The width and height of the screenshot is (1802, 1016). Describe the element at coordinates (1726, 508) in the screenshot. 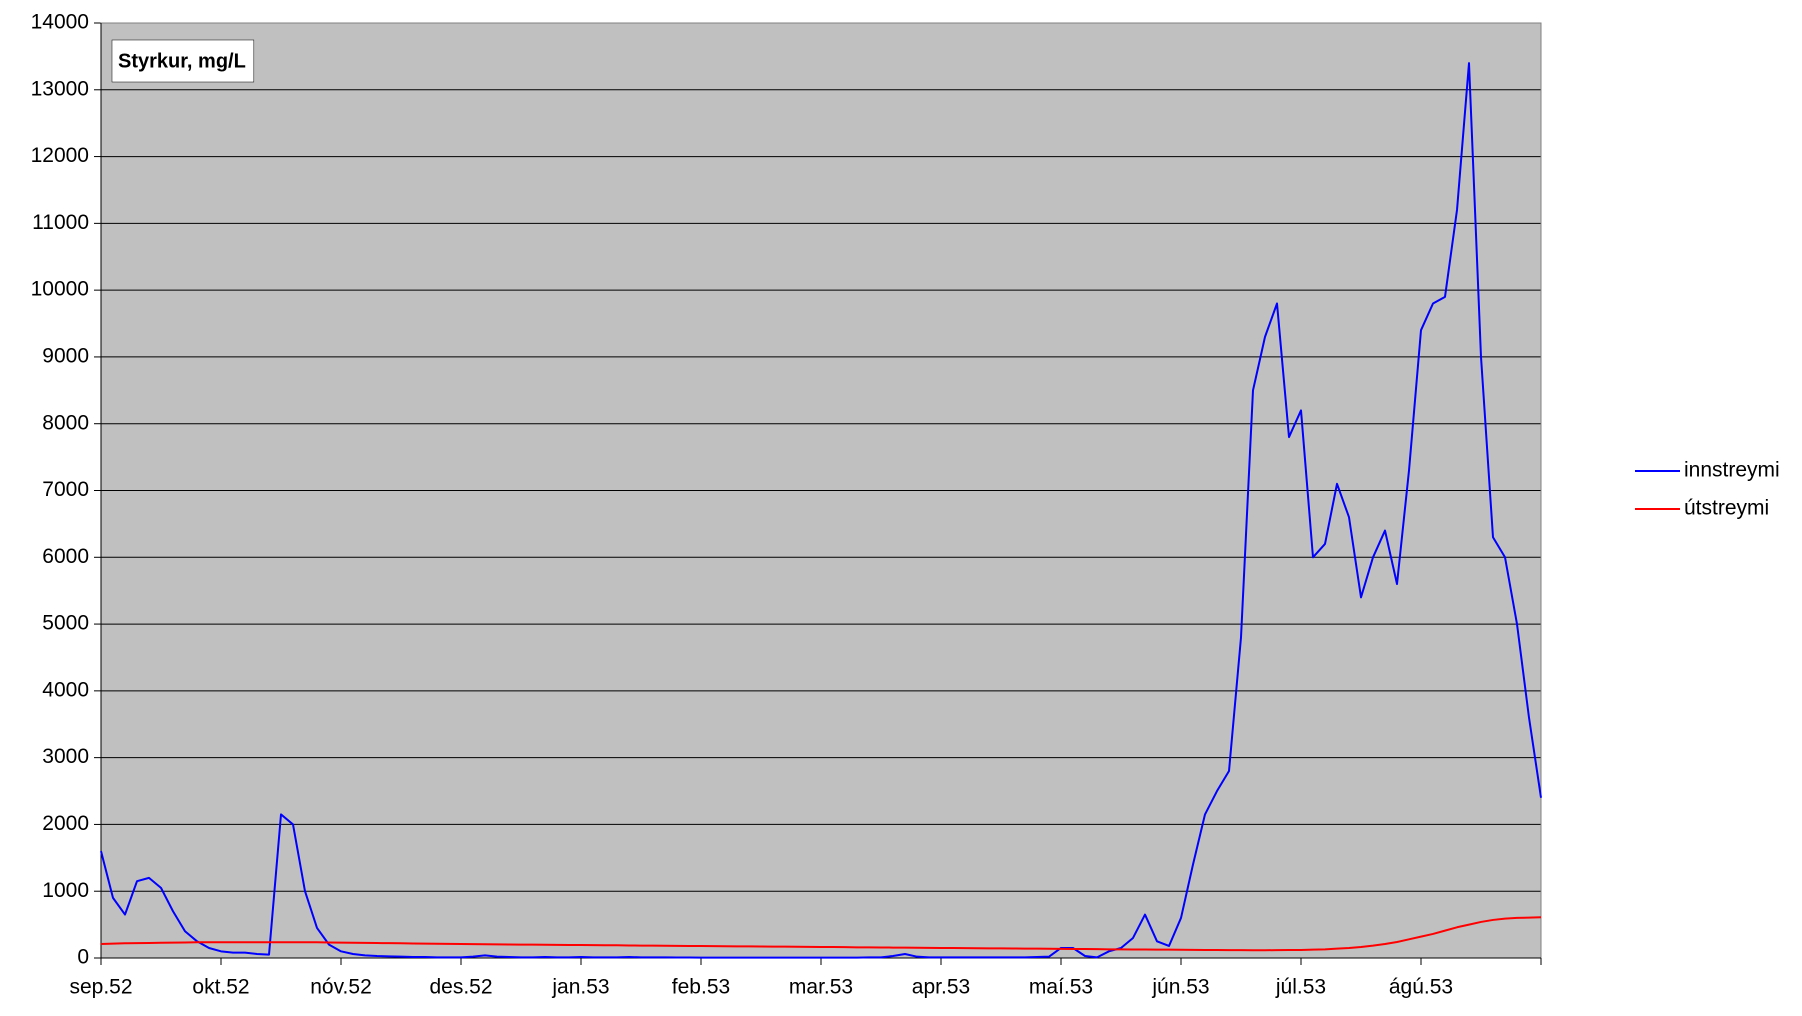

I see `legend-label: útstreymi` at that location.